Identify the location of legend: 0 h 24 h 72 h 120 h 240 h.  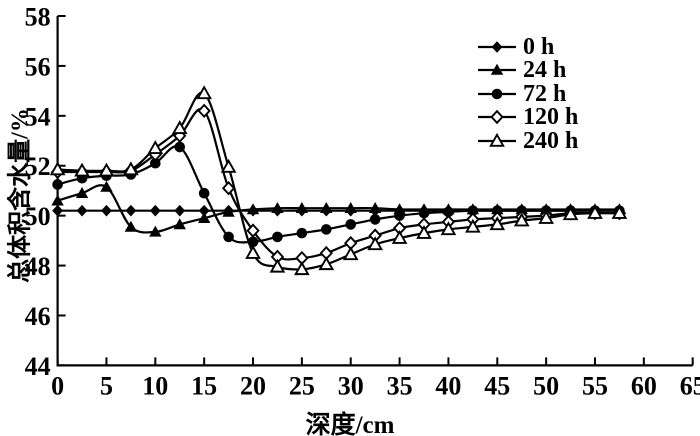
(527, 94).